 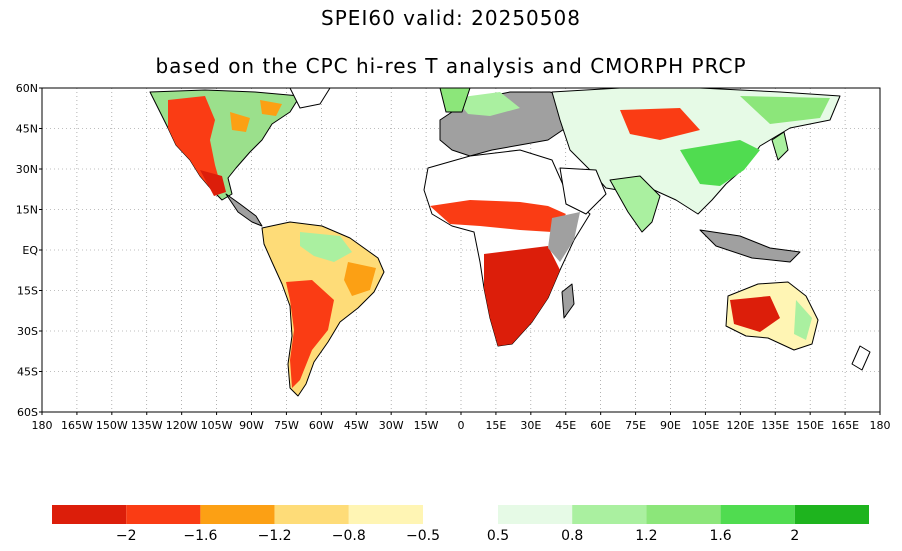 What do you see at coordinates (660, 124) in the screenshot?
I see `asia-dry` at bounding box center [660, 124].